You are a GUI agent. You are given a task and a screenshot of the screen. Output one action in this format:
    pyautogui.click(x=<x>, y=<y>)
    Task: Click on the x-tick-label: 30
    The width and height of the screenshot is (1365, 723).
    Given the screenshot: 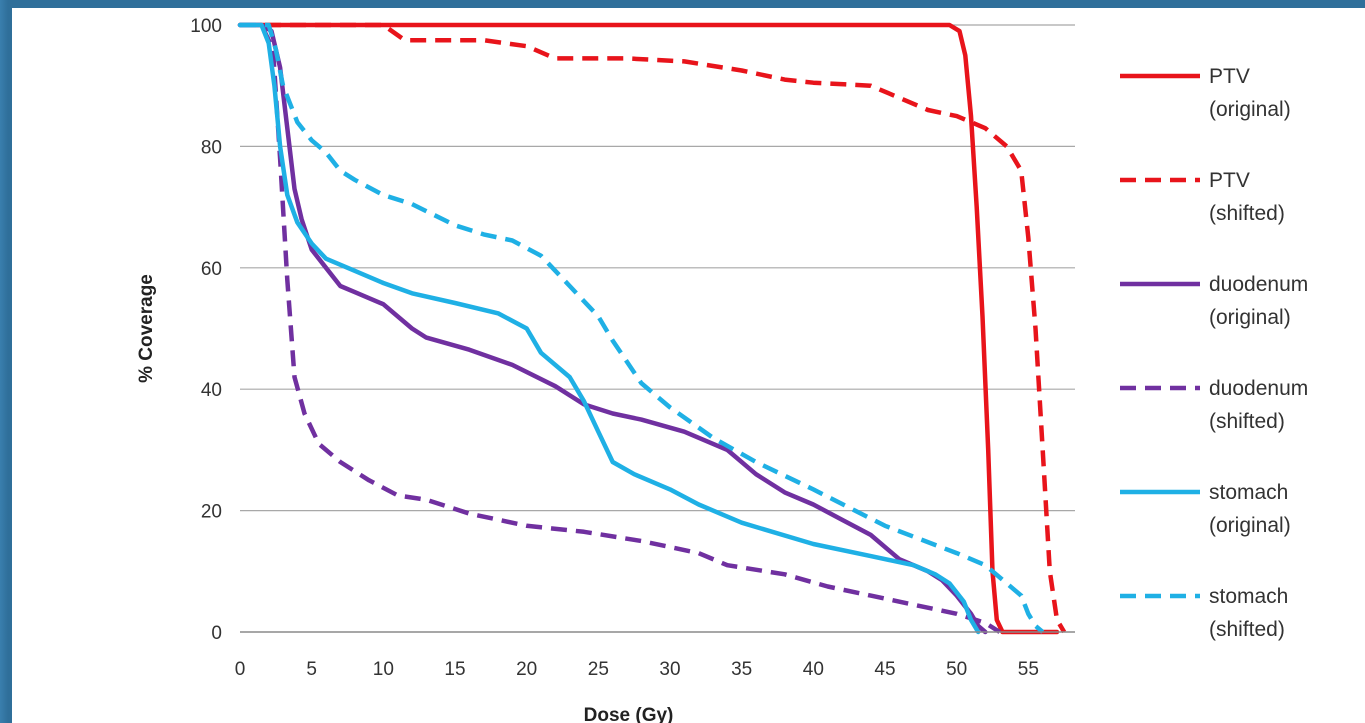 What is the action you would take?
    pyautogui.click(x=669, y=669)
    